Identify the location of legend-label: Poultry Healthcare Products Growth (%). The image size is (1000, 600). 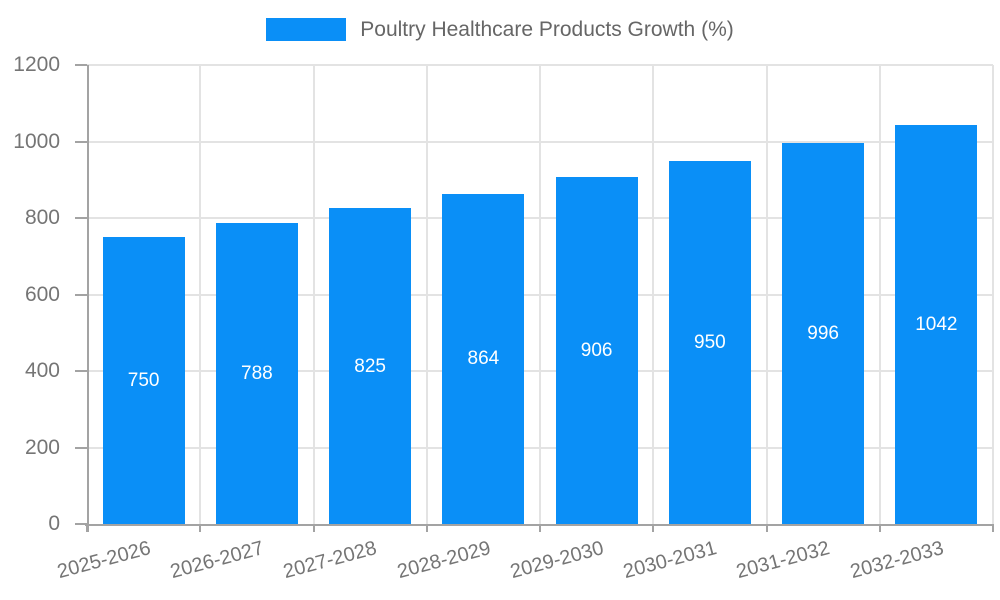
(547, 29).